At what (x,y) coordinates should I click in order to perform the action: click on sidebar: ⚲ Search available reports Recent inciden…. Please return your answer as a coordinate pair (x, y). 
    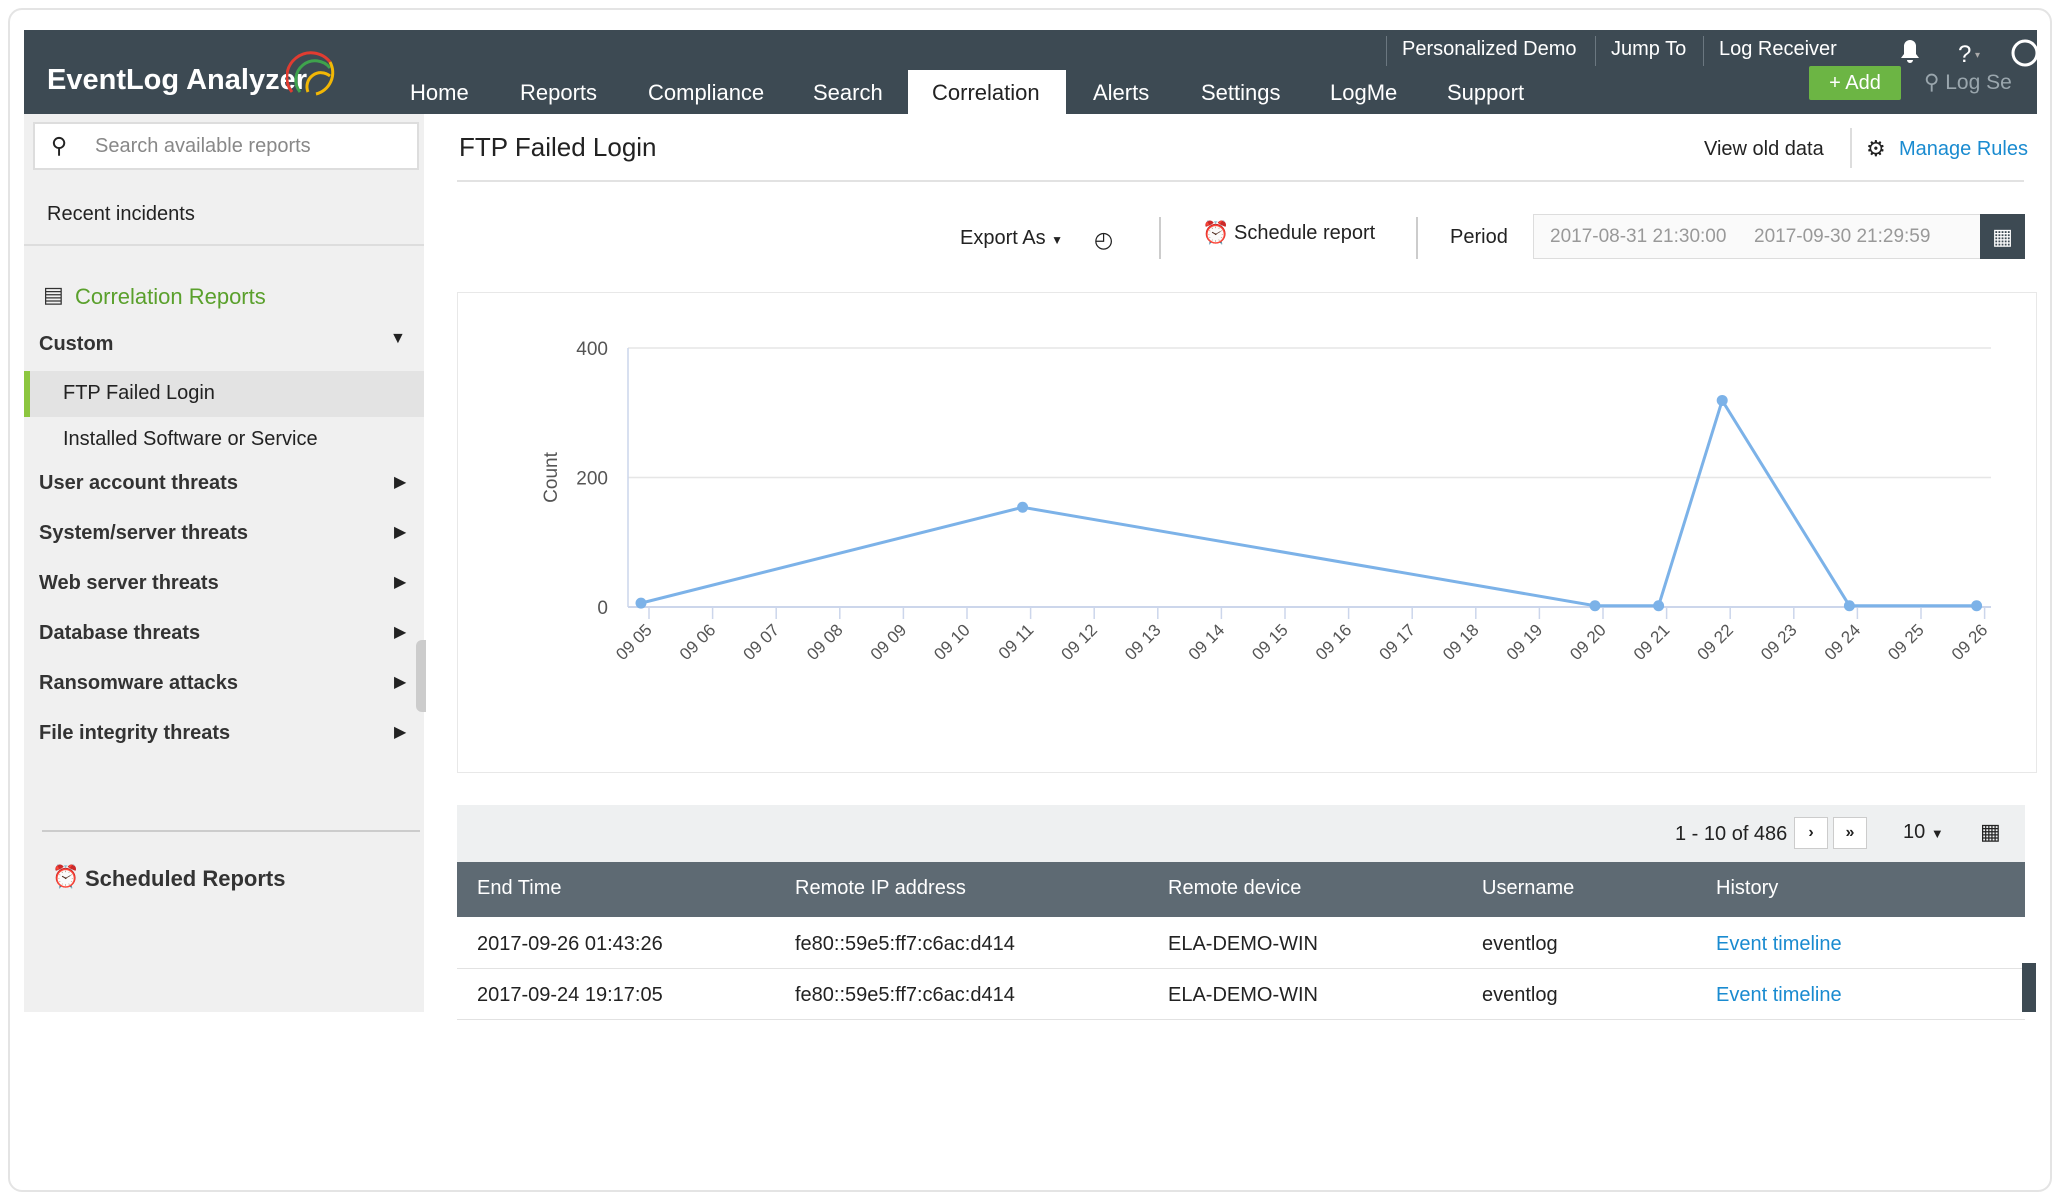
    Looking at the image, I should click on (224, 563).